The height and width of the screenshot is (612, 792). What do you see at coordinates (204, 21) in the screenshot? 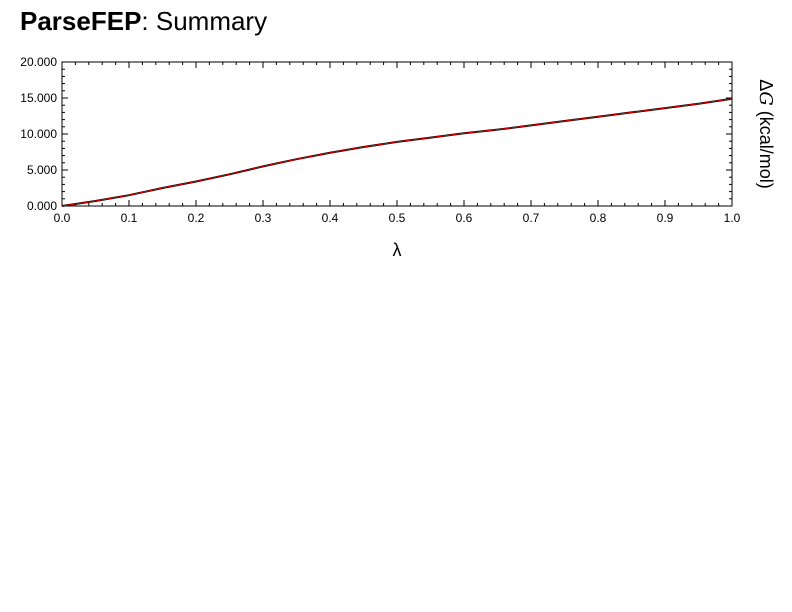
I see `title-rest: : Summary` at bounding box center [204, 21].